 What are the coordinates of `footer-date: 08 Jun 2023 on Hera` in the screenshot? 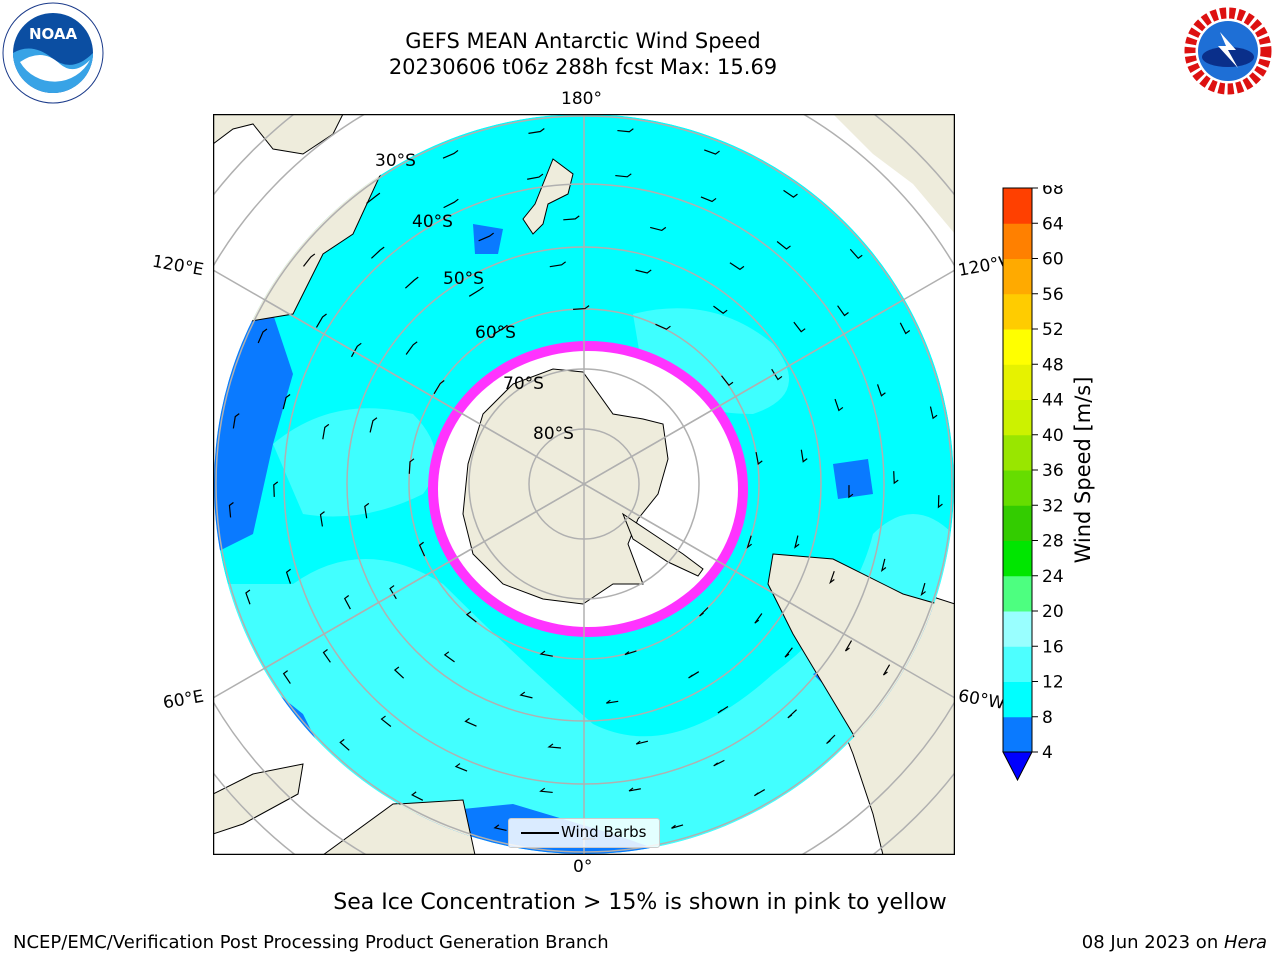 It's located at (1174, 942).